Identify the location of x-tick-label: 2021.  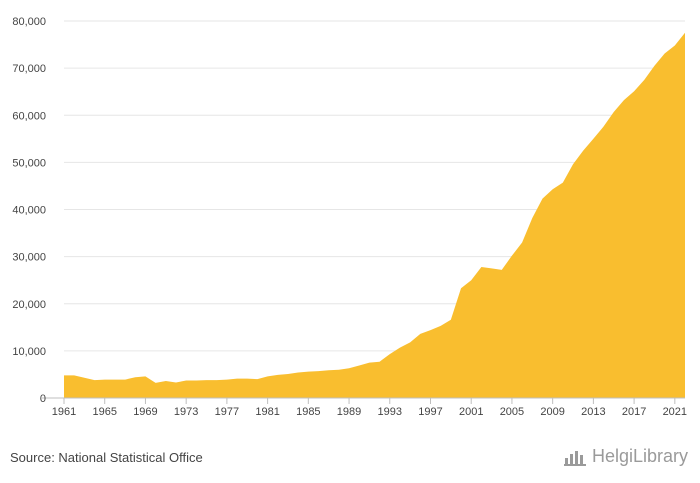
(675, 412).